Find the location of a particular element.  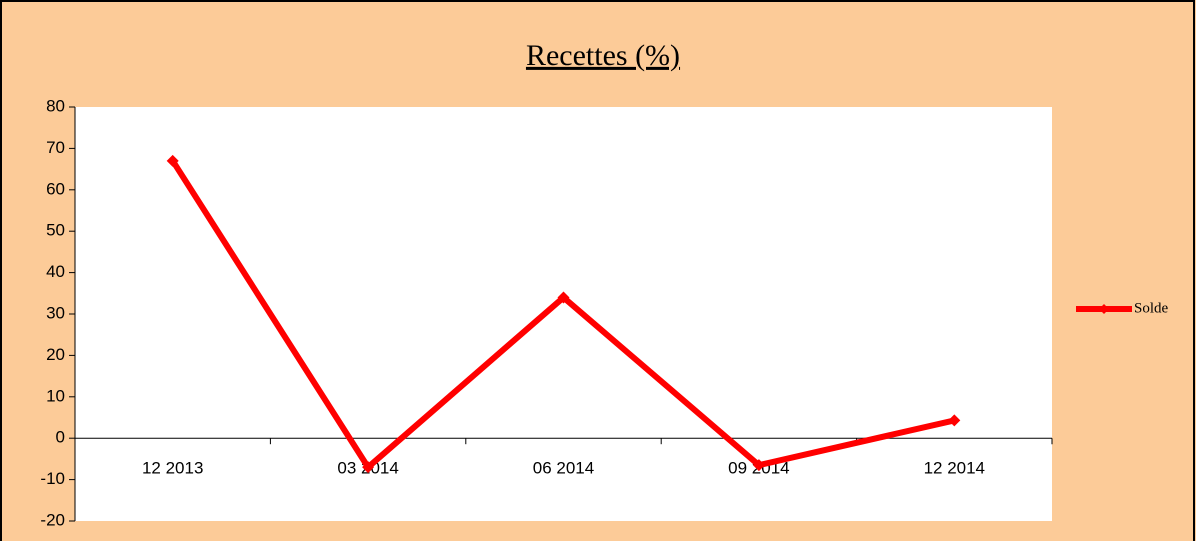

y-tick-label: 40 is located at coordinates (55, 271).